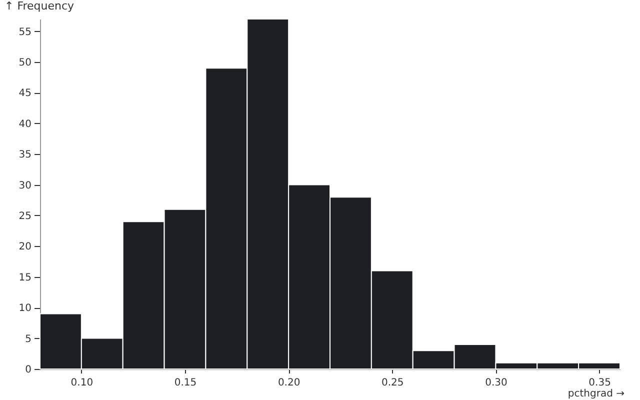 This screenshot has height=400, width=640. Describe the element at coordinates (25, 155) in the screenshot. I see `y-tick-label: 35` at that location.